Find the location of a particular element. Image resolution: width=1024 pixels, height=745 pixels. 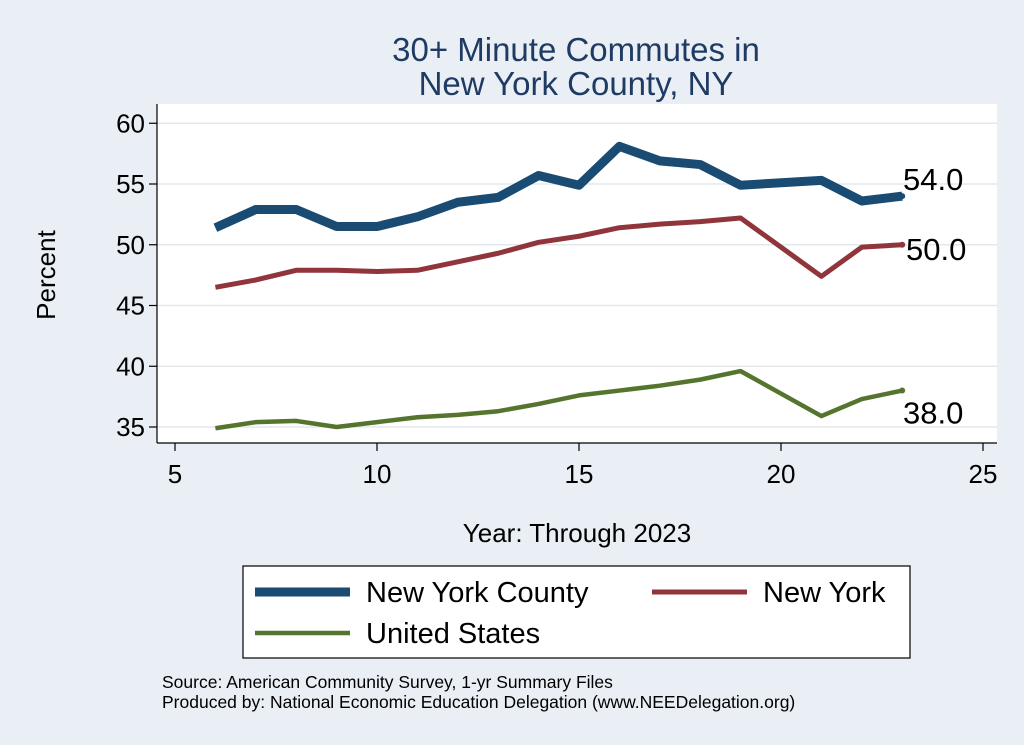

x-tick-label: 10 is located at coordinates (377, 474).